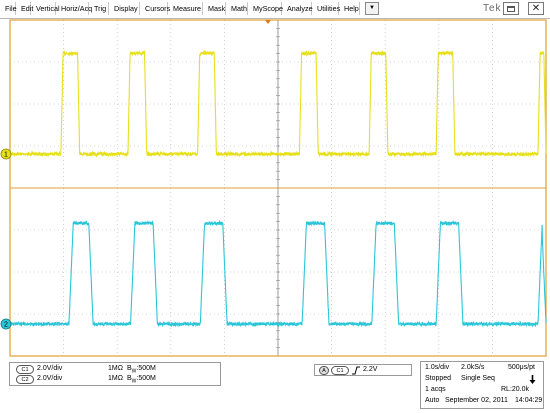  I want to click on menu-myscope: MyScope, so click(266, 8).